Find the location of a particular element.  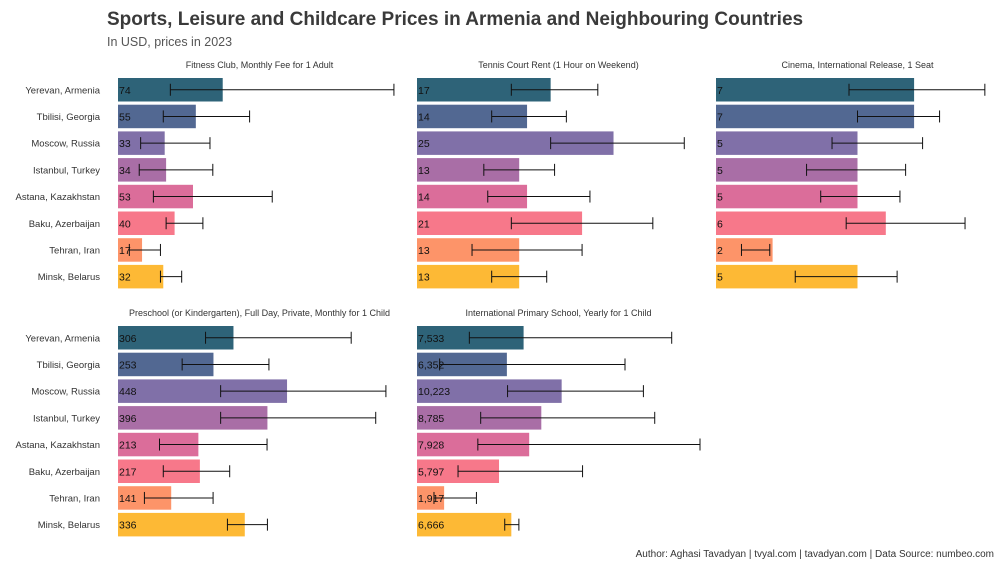

data-label: 7,533 is located at coordinates (431, 339).